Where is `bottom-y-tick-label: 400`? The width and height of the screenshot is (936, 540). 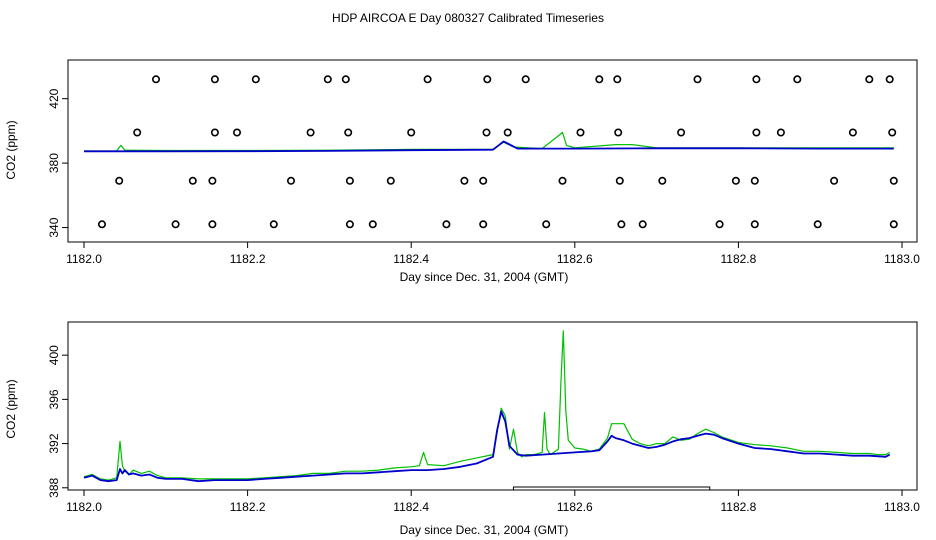 bottom-y-tick-label: 400 is located at coordinates (54, 355).